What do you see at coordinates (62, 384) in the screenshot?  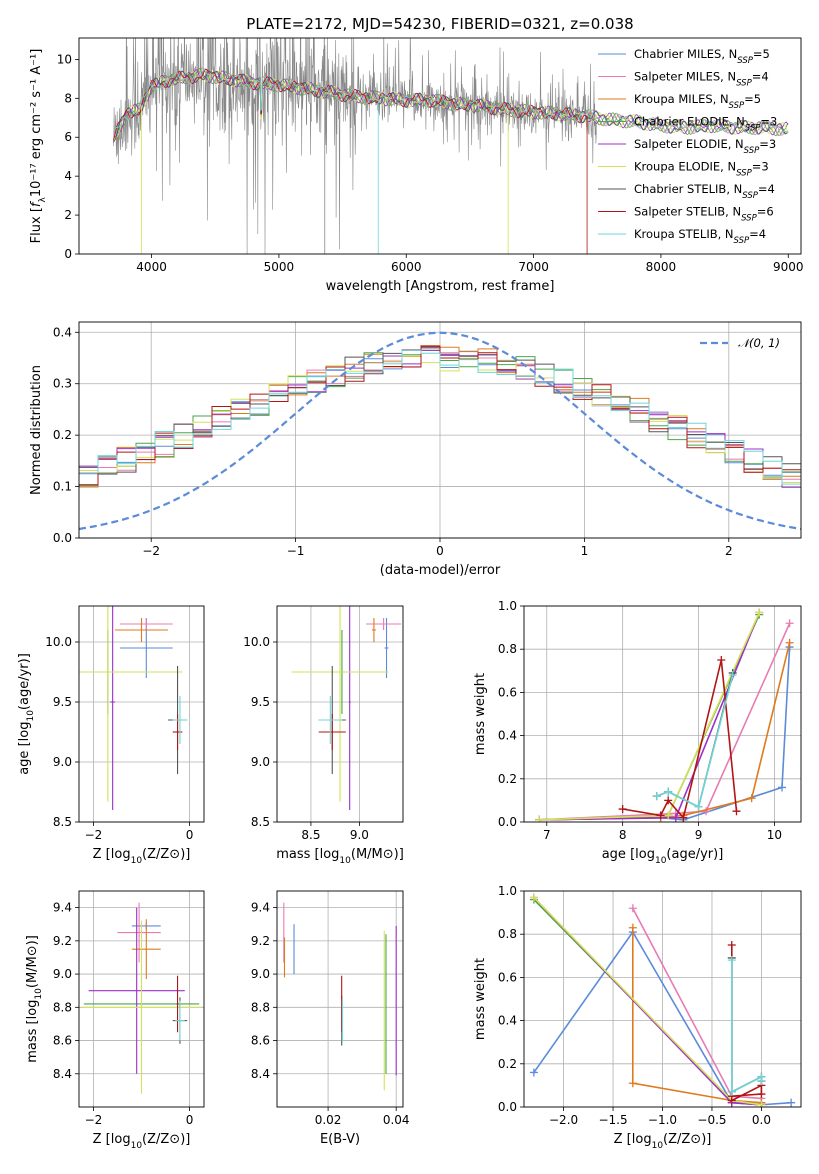 I see `y-tick-label: 0.3` at bounding box center [62, 384].